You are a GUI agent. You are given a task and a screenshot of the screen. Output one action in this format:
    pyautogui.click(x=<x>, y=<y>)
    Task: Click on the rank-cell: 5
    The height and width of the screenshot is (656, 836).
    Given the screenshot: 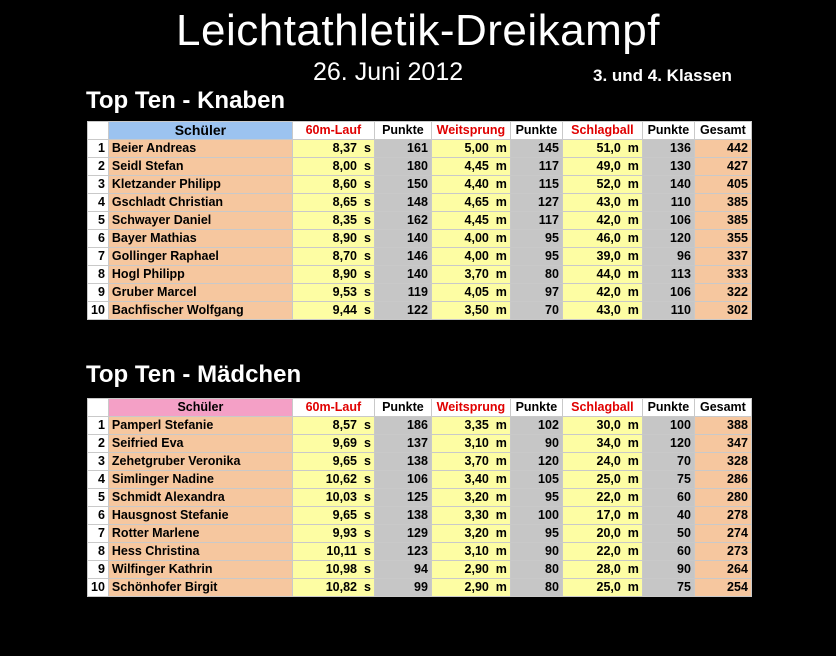 What is the action you would take?
    pyautogui.click(x=98, y=497)
    